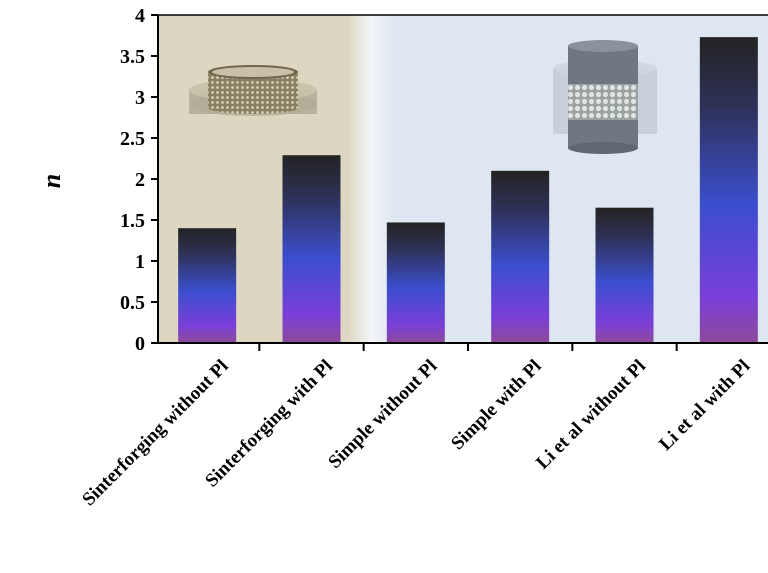  What do you see at coordinates (132, 303) in the screenshot?
I see `y-tick-label: 0.5` at bounding box center [132, 303].